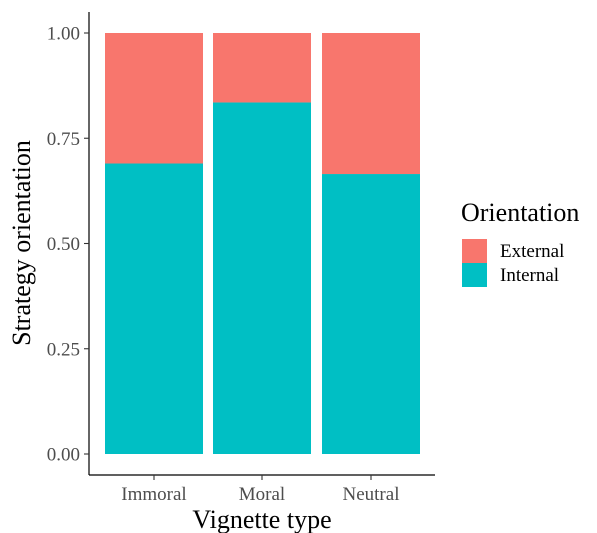 The height and width of the screenshot is (533, 597). I want to click on y-tick-label: 0.00, so click(63, 455).